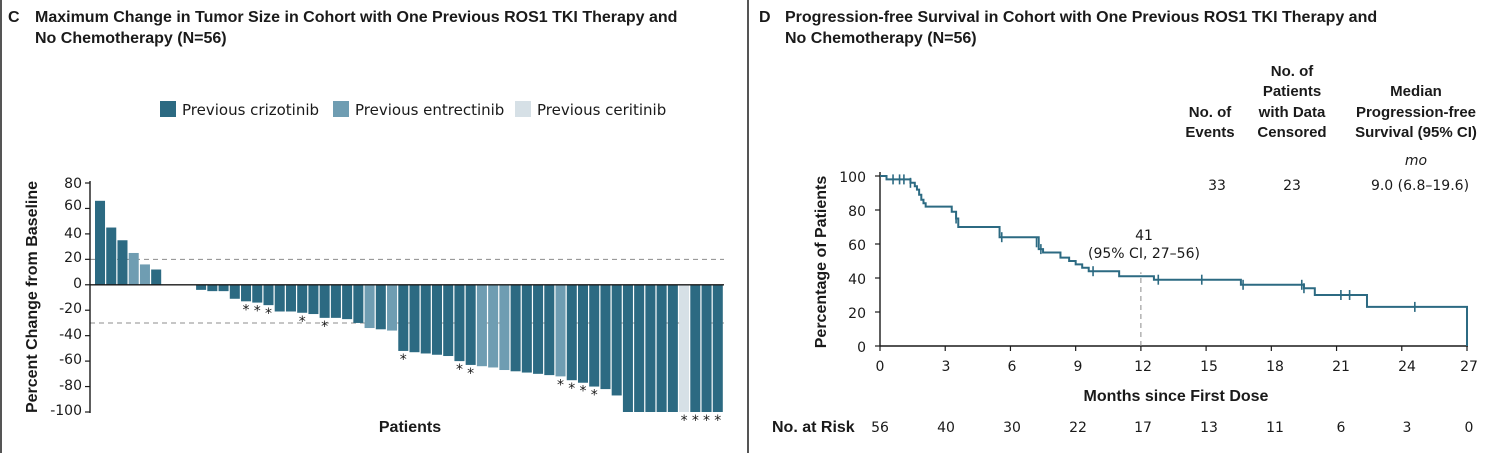  What do you see at coordinates (852, 263) in the screenshot?
I see `panel-d-y-ticks: 100 80 60 40 20 0` at bounding box center [852, 263].